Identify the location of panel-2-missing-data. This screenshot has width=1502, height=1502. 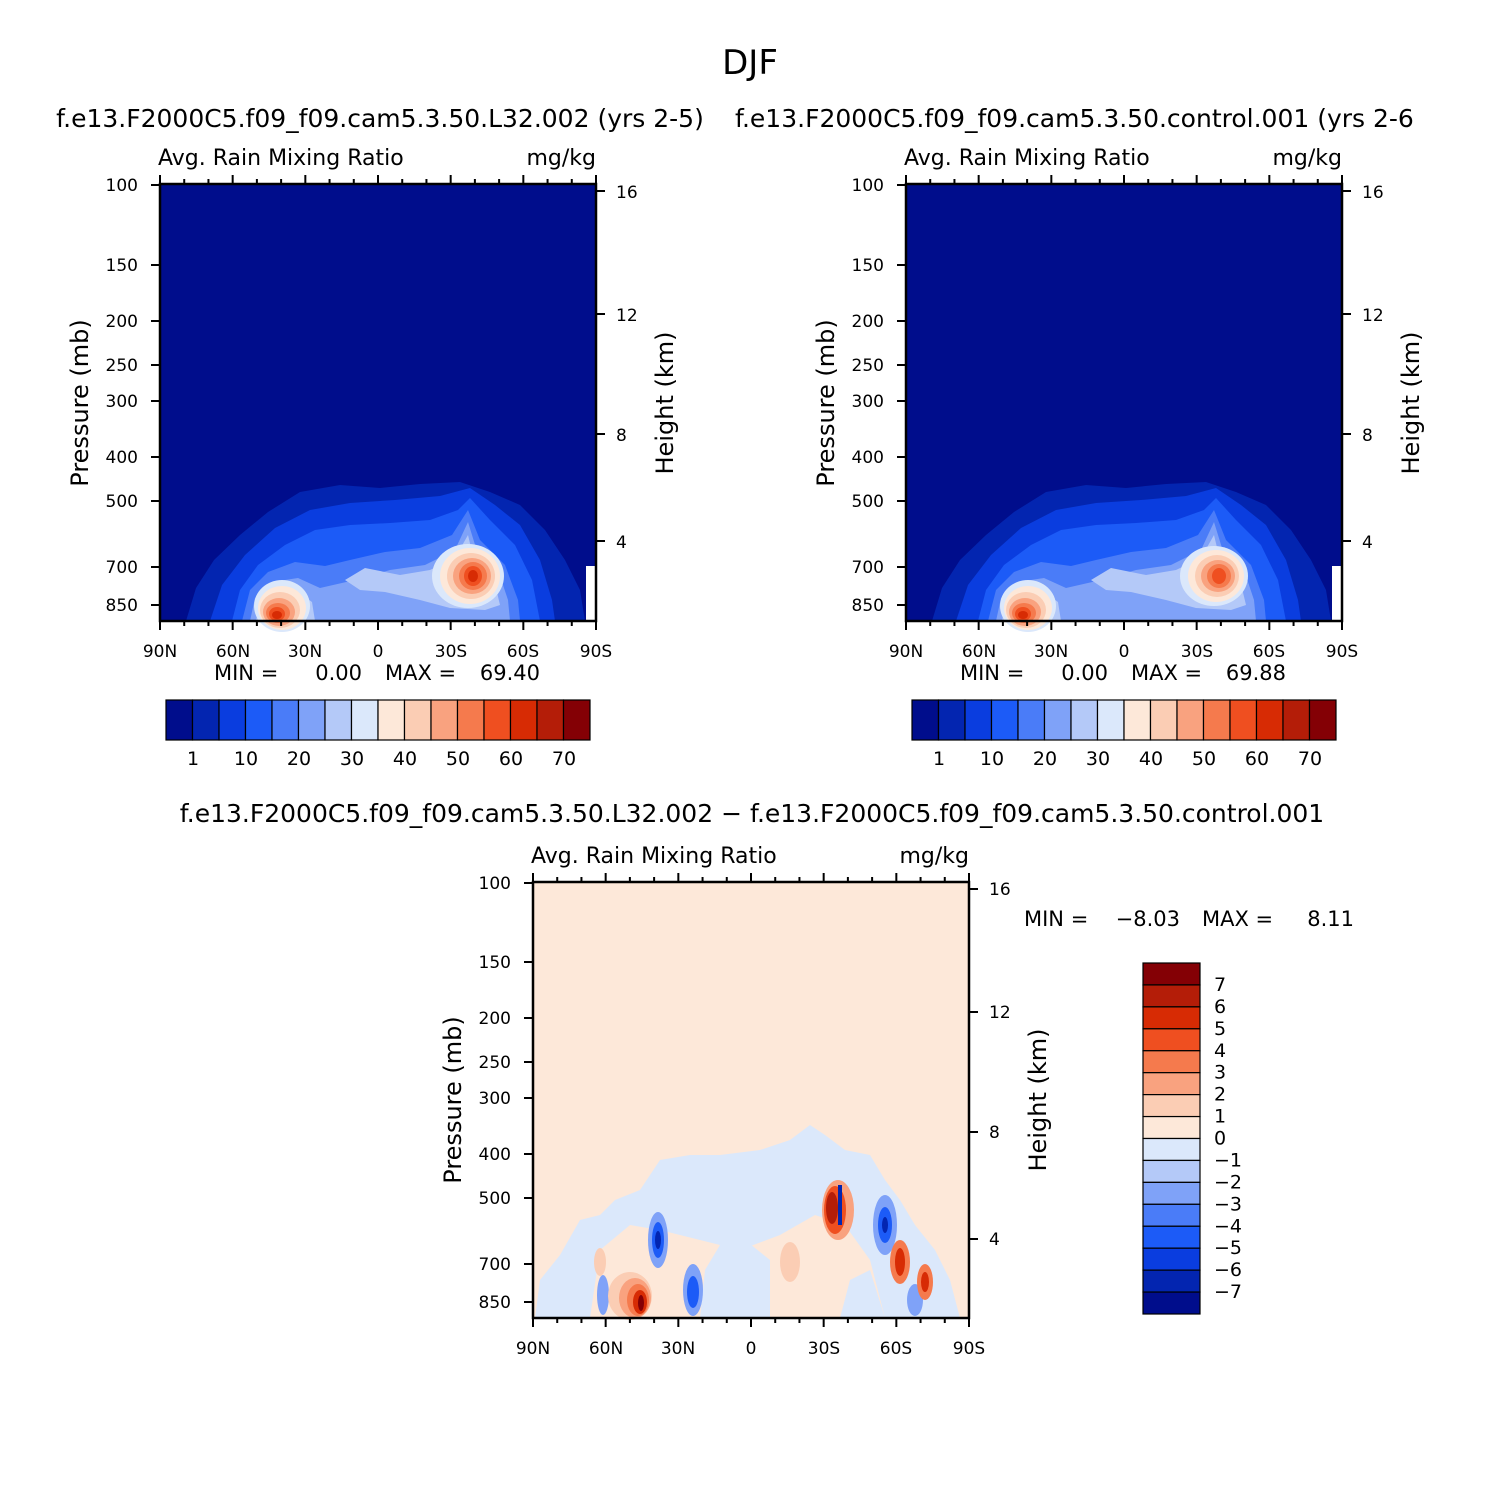
(1337, 593).